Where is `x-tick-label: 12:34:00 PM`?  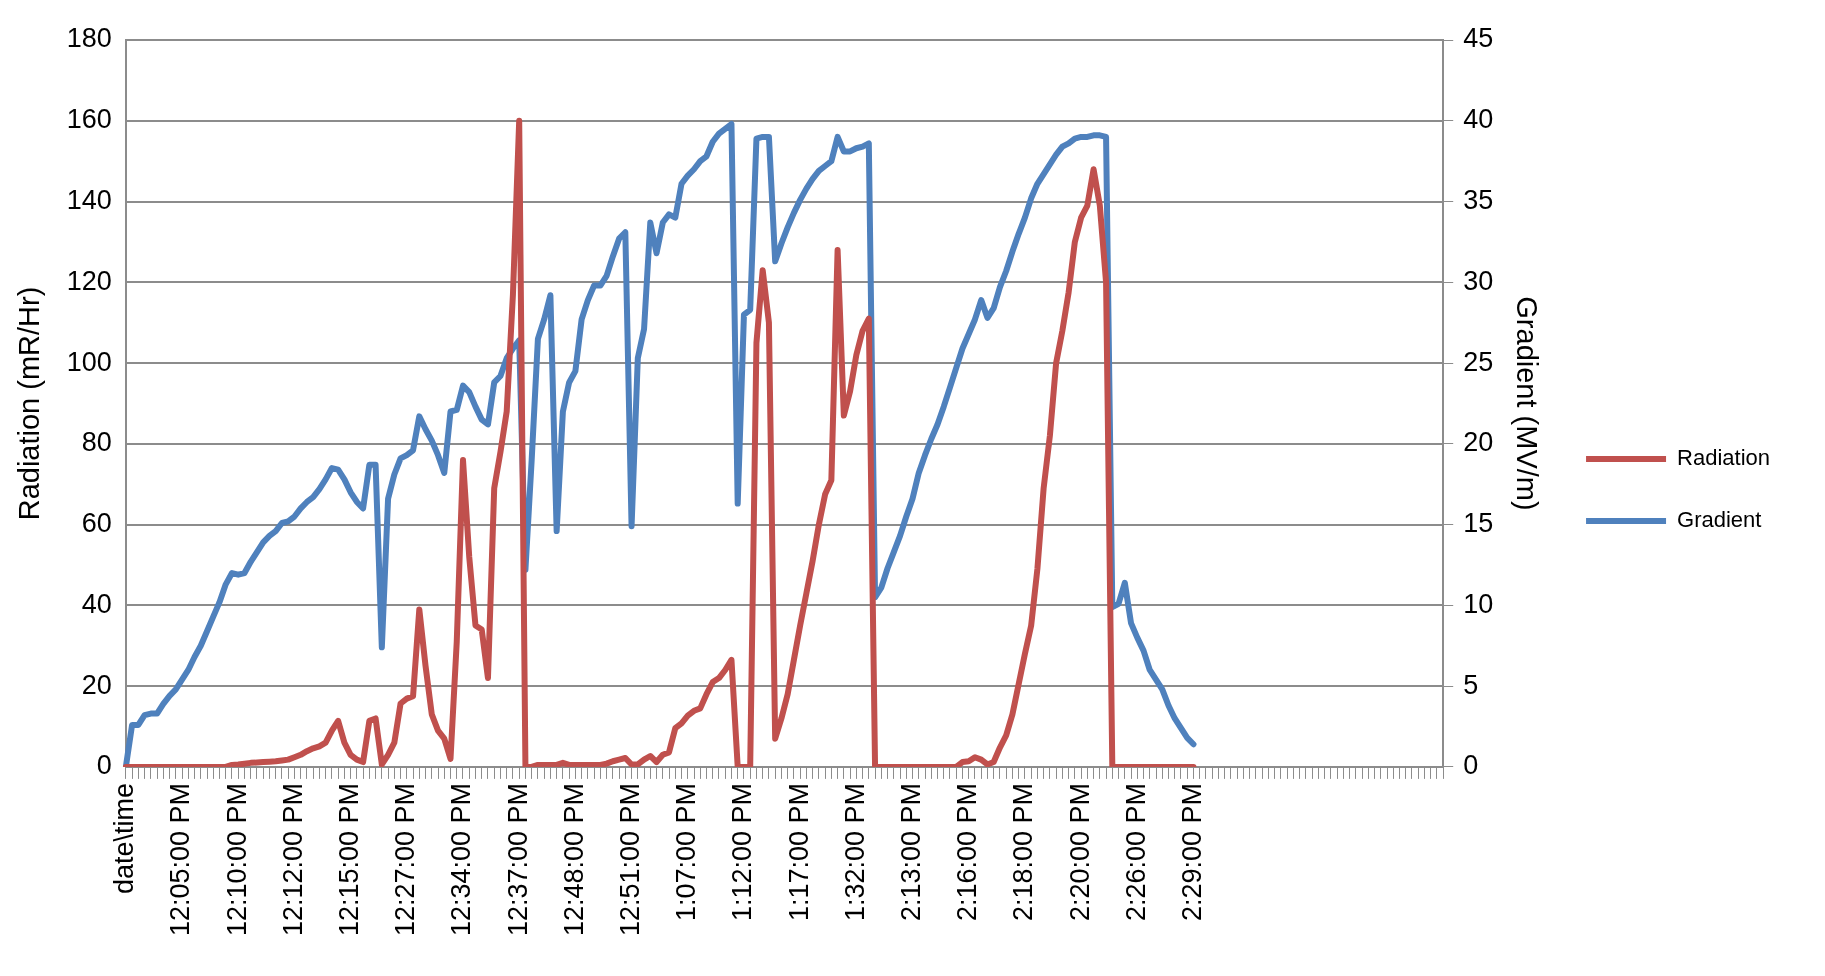 x-tick-label: 12:34:00 PM is located at coordinates (461, 859).